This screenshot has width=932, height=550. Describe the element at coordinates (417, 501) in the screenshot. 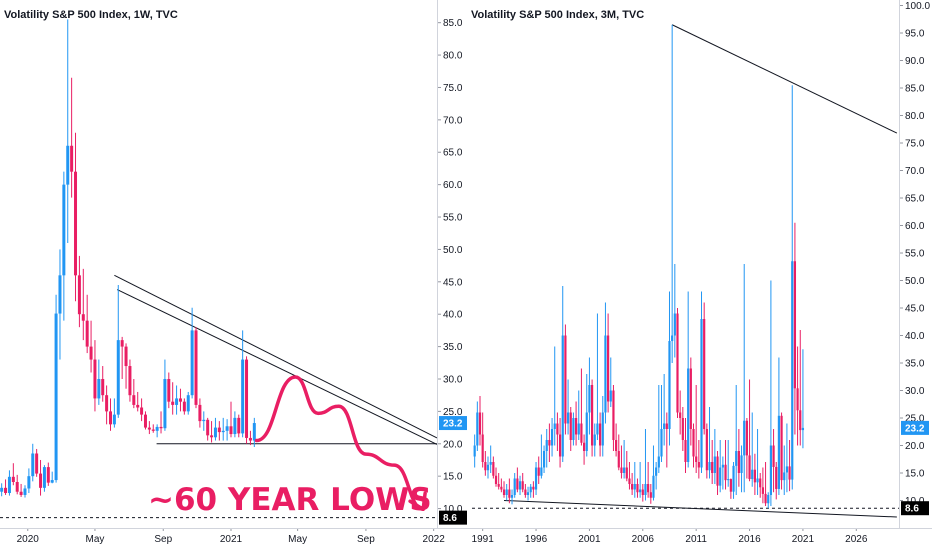

I see `projection-arrowhead` at that location.